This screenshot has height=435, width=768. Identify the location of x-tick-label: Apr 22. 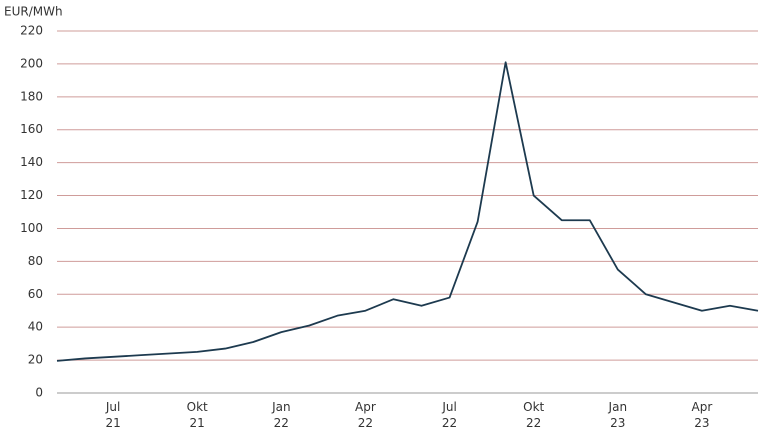
(365, 415).